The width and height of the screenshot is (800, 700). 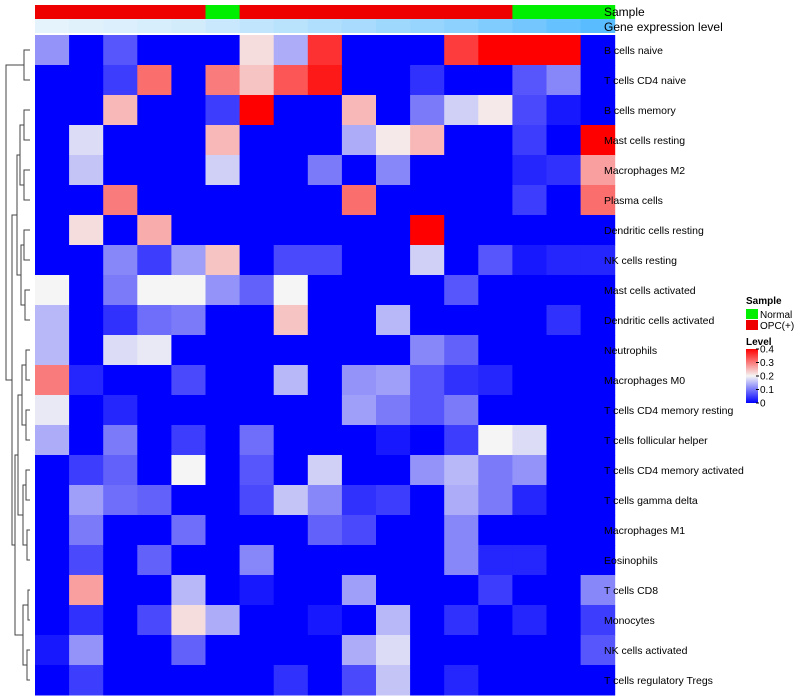 I want to click on row-label: T cells gamma delta, so click(x=651, y=501).